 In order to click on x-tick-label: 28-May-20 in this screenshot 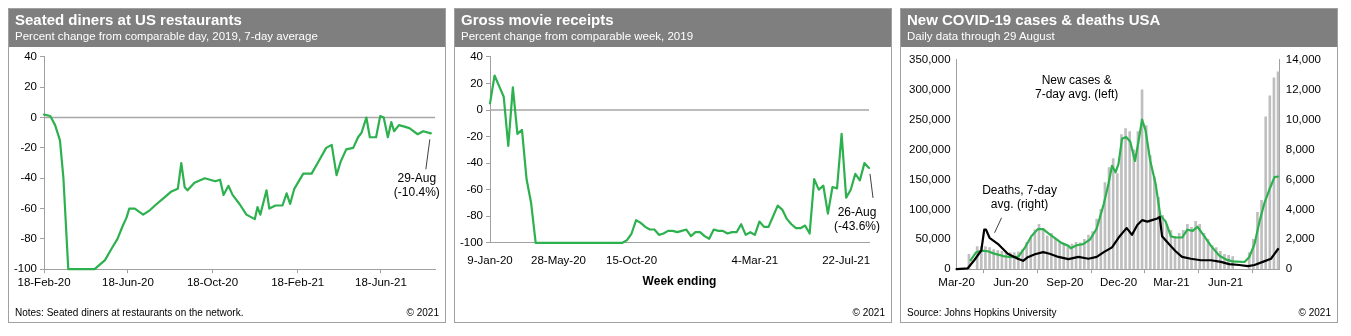, I will do `click(558, 259)`.